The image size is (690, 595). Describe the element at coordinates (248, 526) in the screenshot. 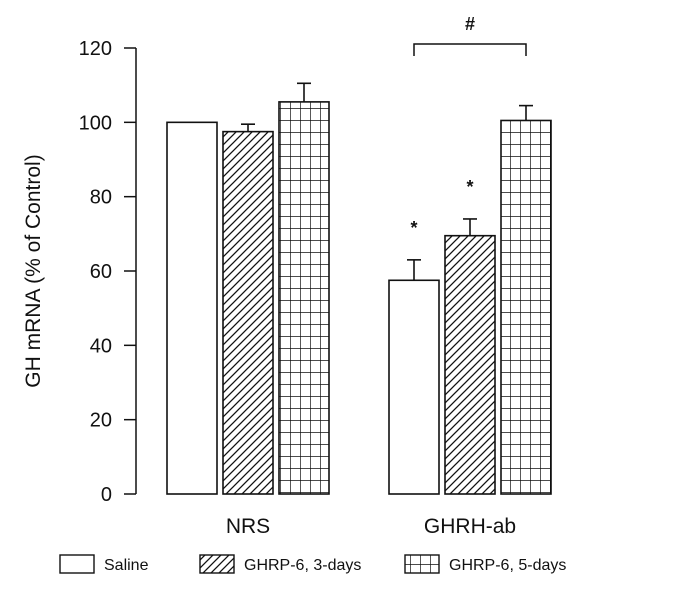

I see `category-label: NRS` at that location.